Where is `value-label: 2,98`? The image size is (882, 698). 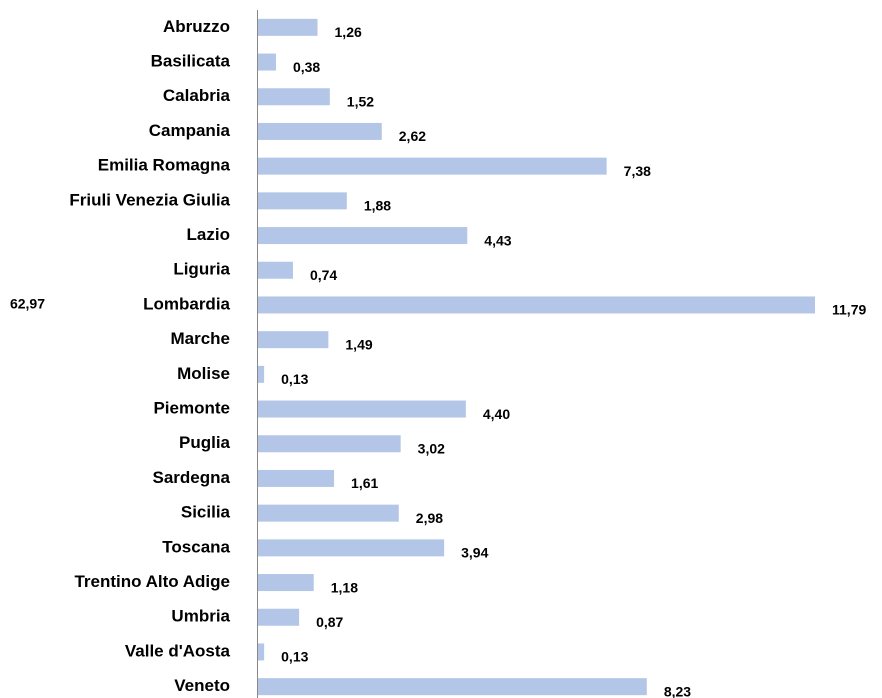
value-label: 2,98 is located at coordinates (429, 518).